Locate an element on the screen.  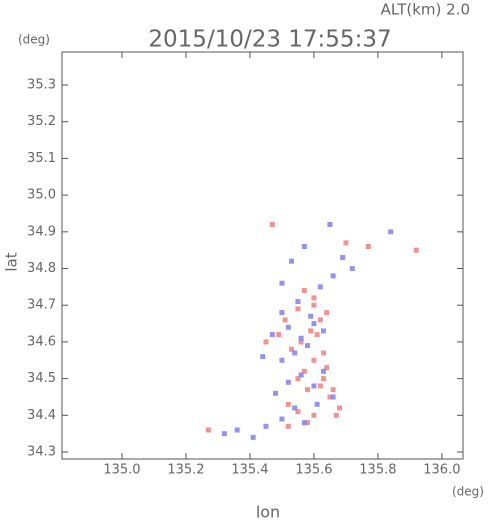
y-tick-label: 35.2 is located at coordinates (41, 121).